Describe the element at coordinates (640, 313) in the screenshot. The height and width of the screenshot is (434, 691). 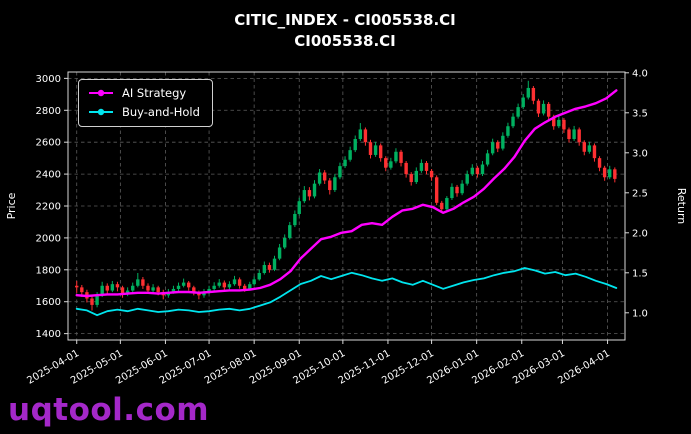
I see `svg-text: 1.0` at that location.